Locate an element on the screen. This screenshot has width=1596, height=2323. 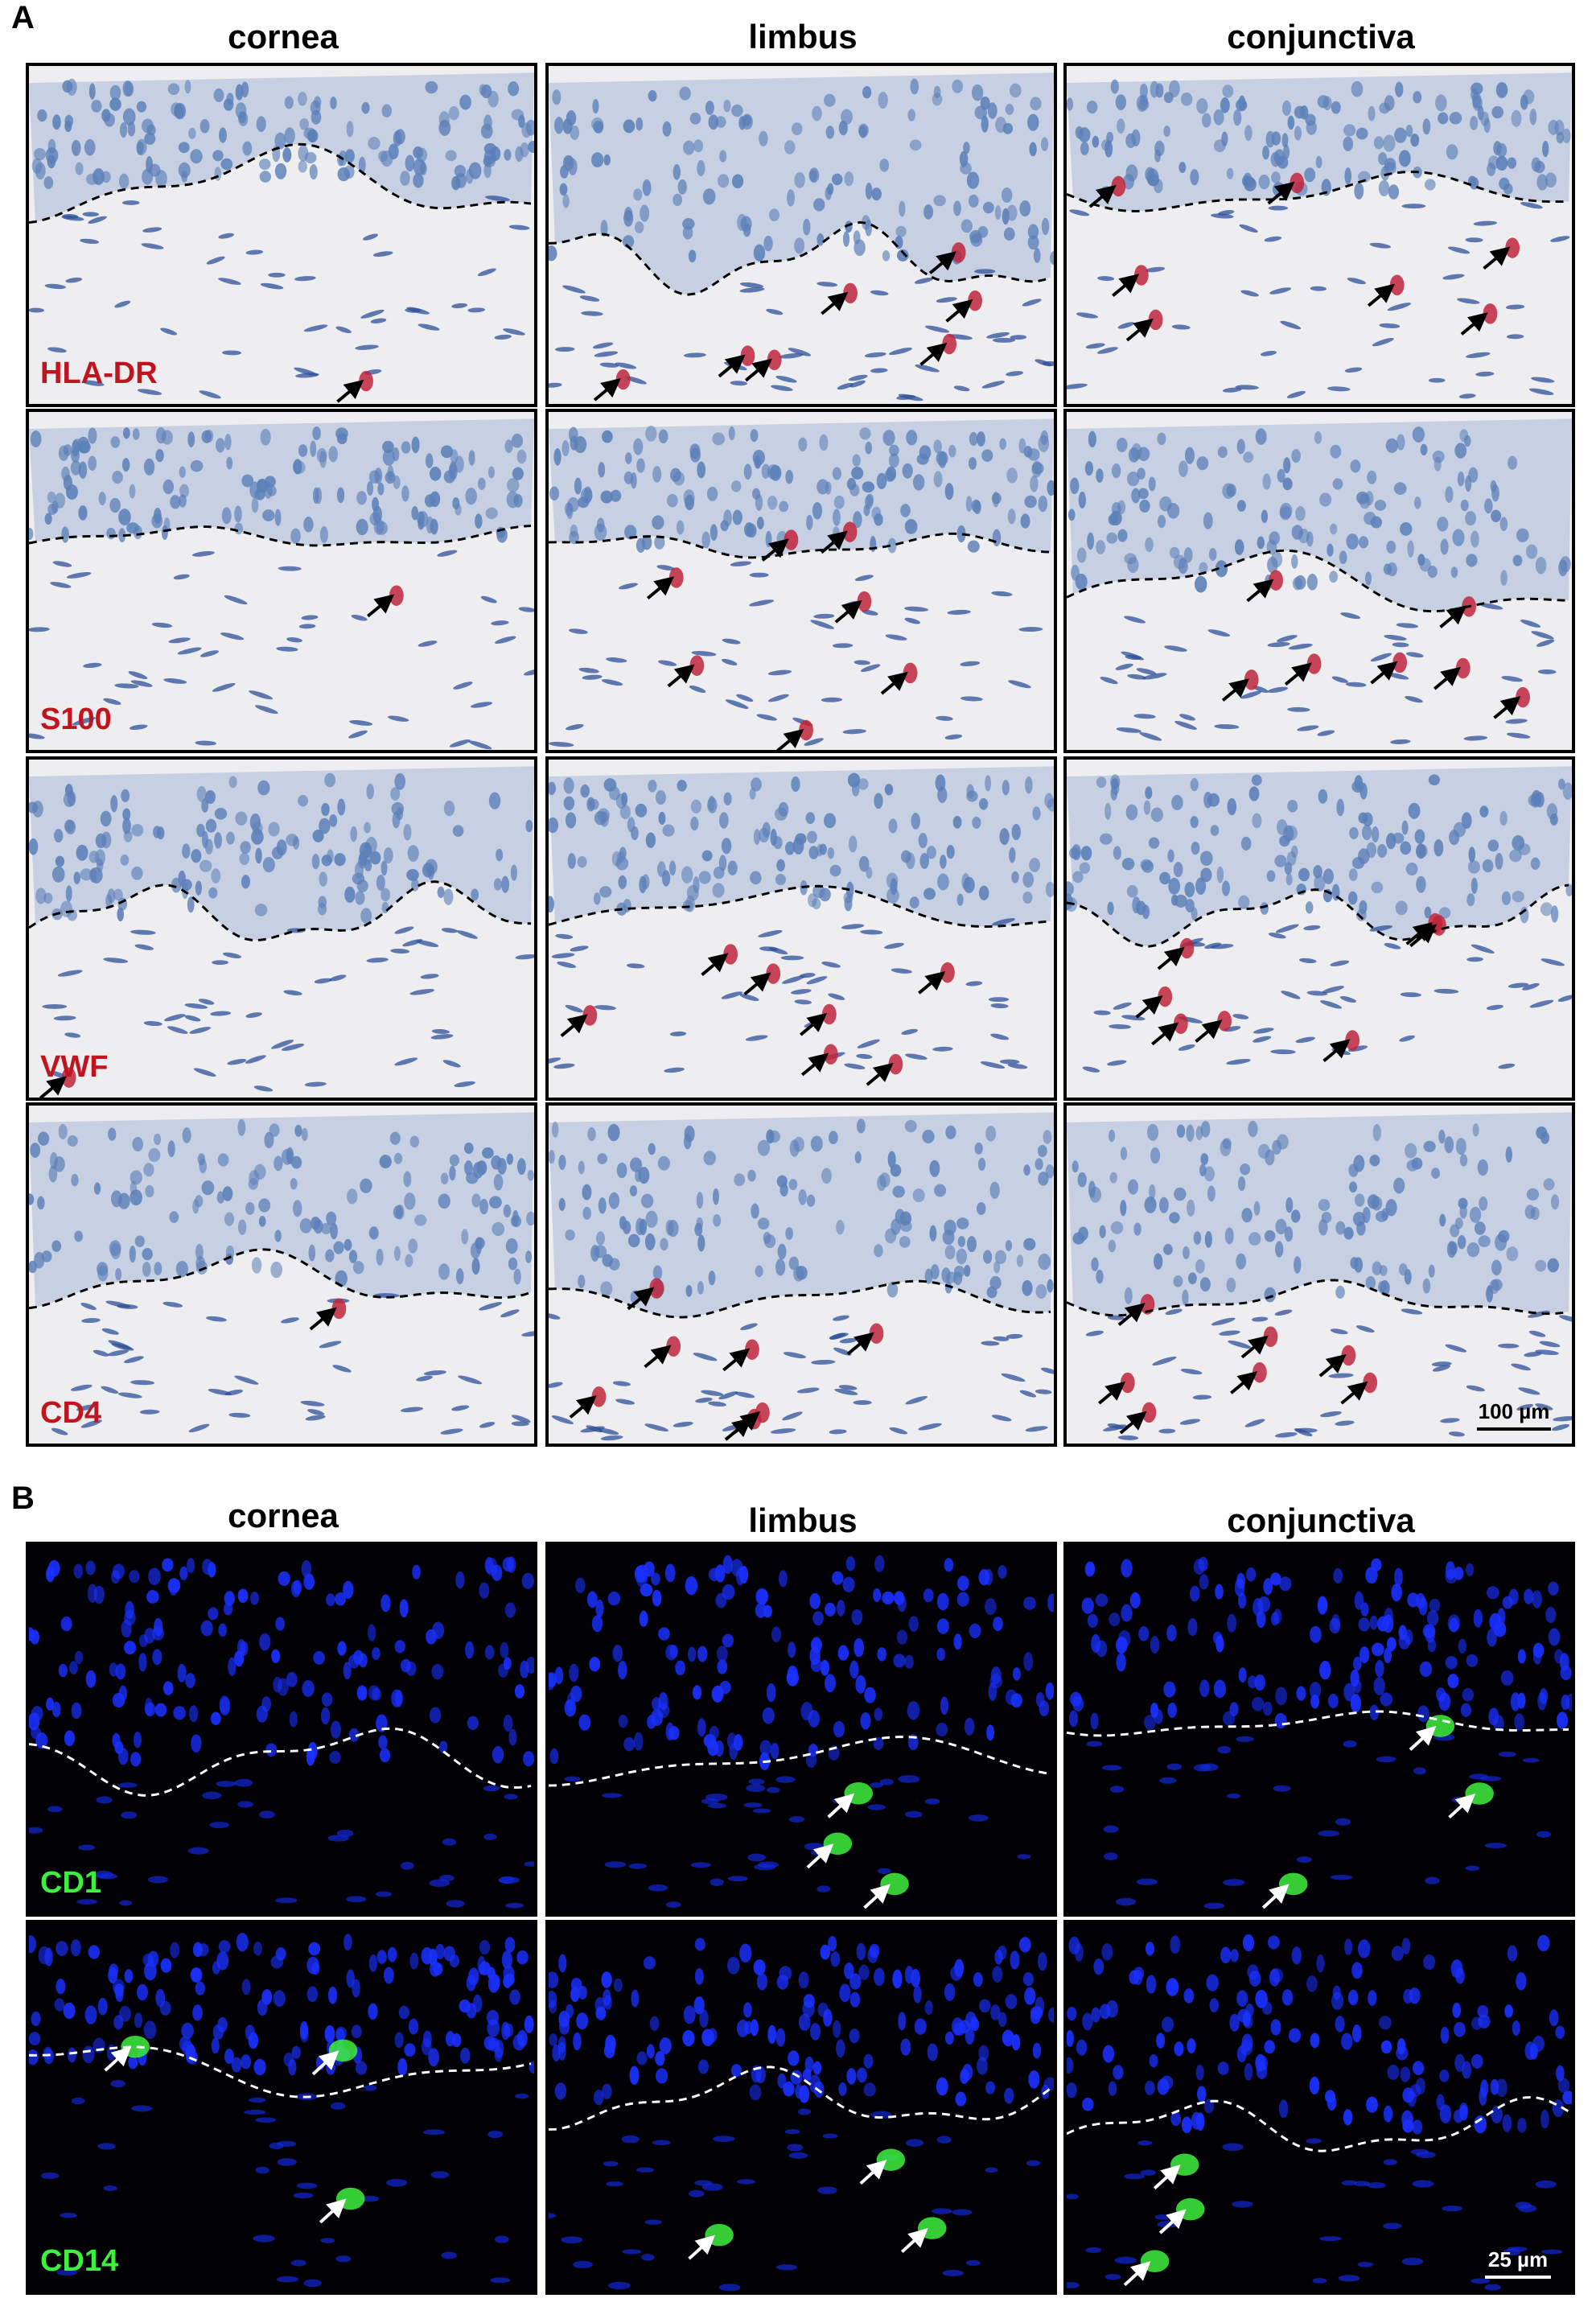
panel-b-letter: B is located at coordinates (23, 1498).